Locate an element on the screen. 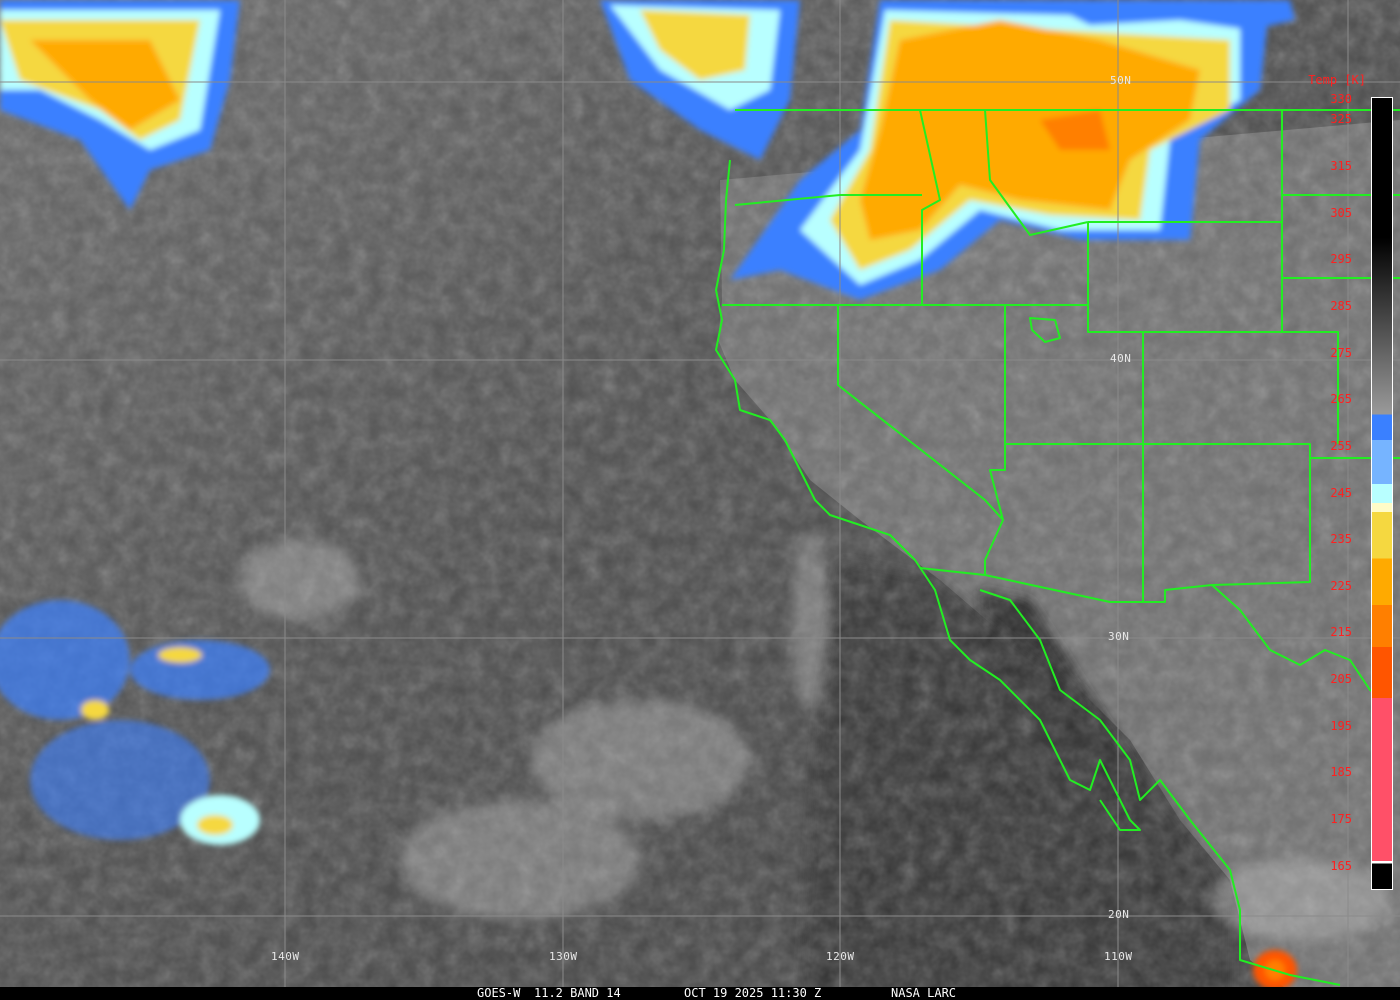 The width and height of the screenshot is (1400, 1000). baja-peninsula is located at coordinates (1160, 787).